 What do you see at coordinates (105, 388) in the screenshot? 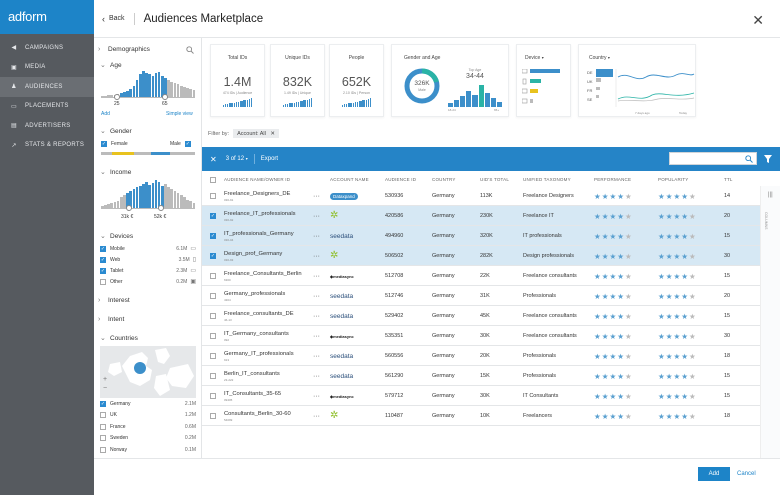
I see `zoom-out-button: −` at bounding box center [105, 388].